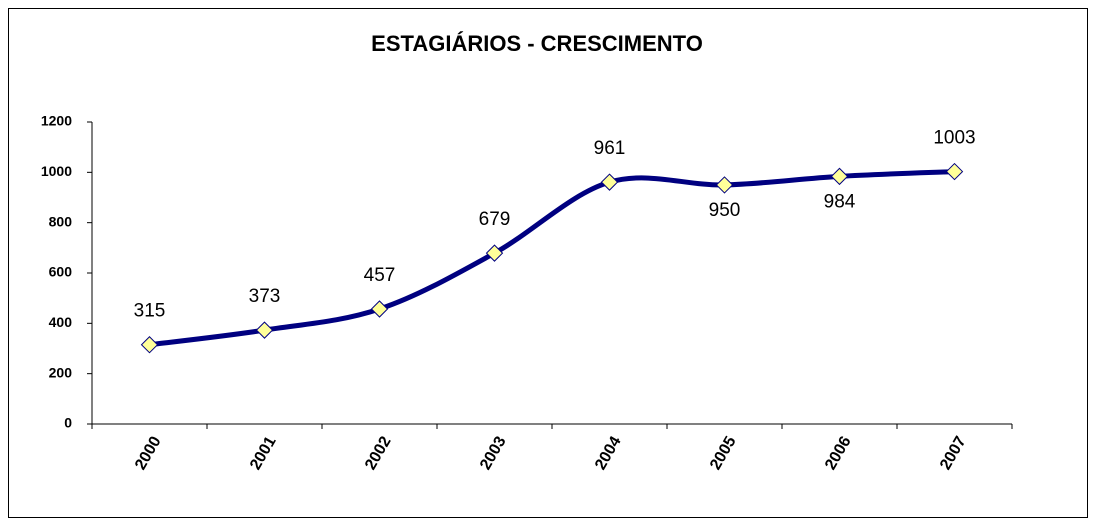  What do you see at coordinates (61, 272) in the screenshot?
I see `y-tick-label: 600` at bounding box center [61, 272].